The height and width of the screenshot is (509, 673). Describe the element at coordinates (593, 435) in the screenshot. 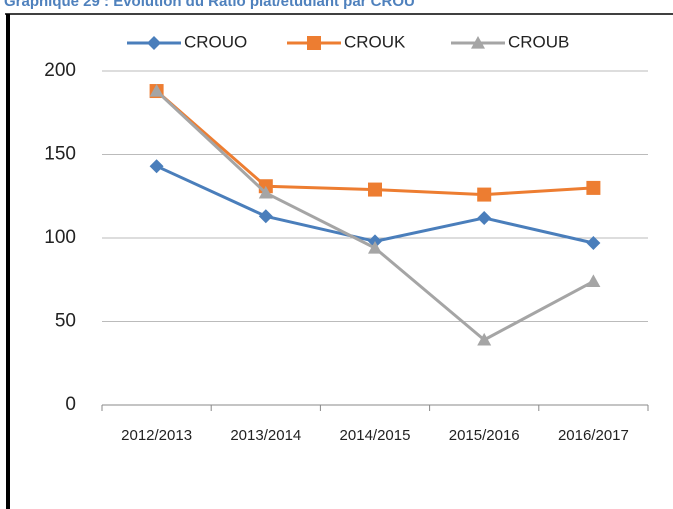

I see `x-tick-label: 2016/2017` at that location.